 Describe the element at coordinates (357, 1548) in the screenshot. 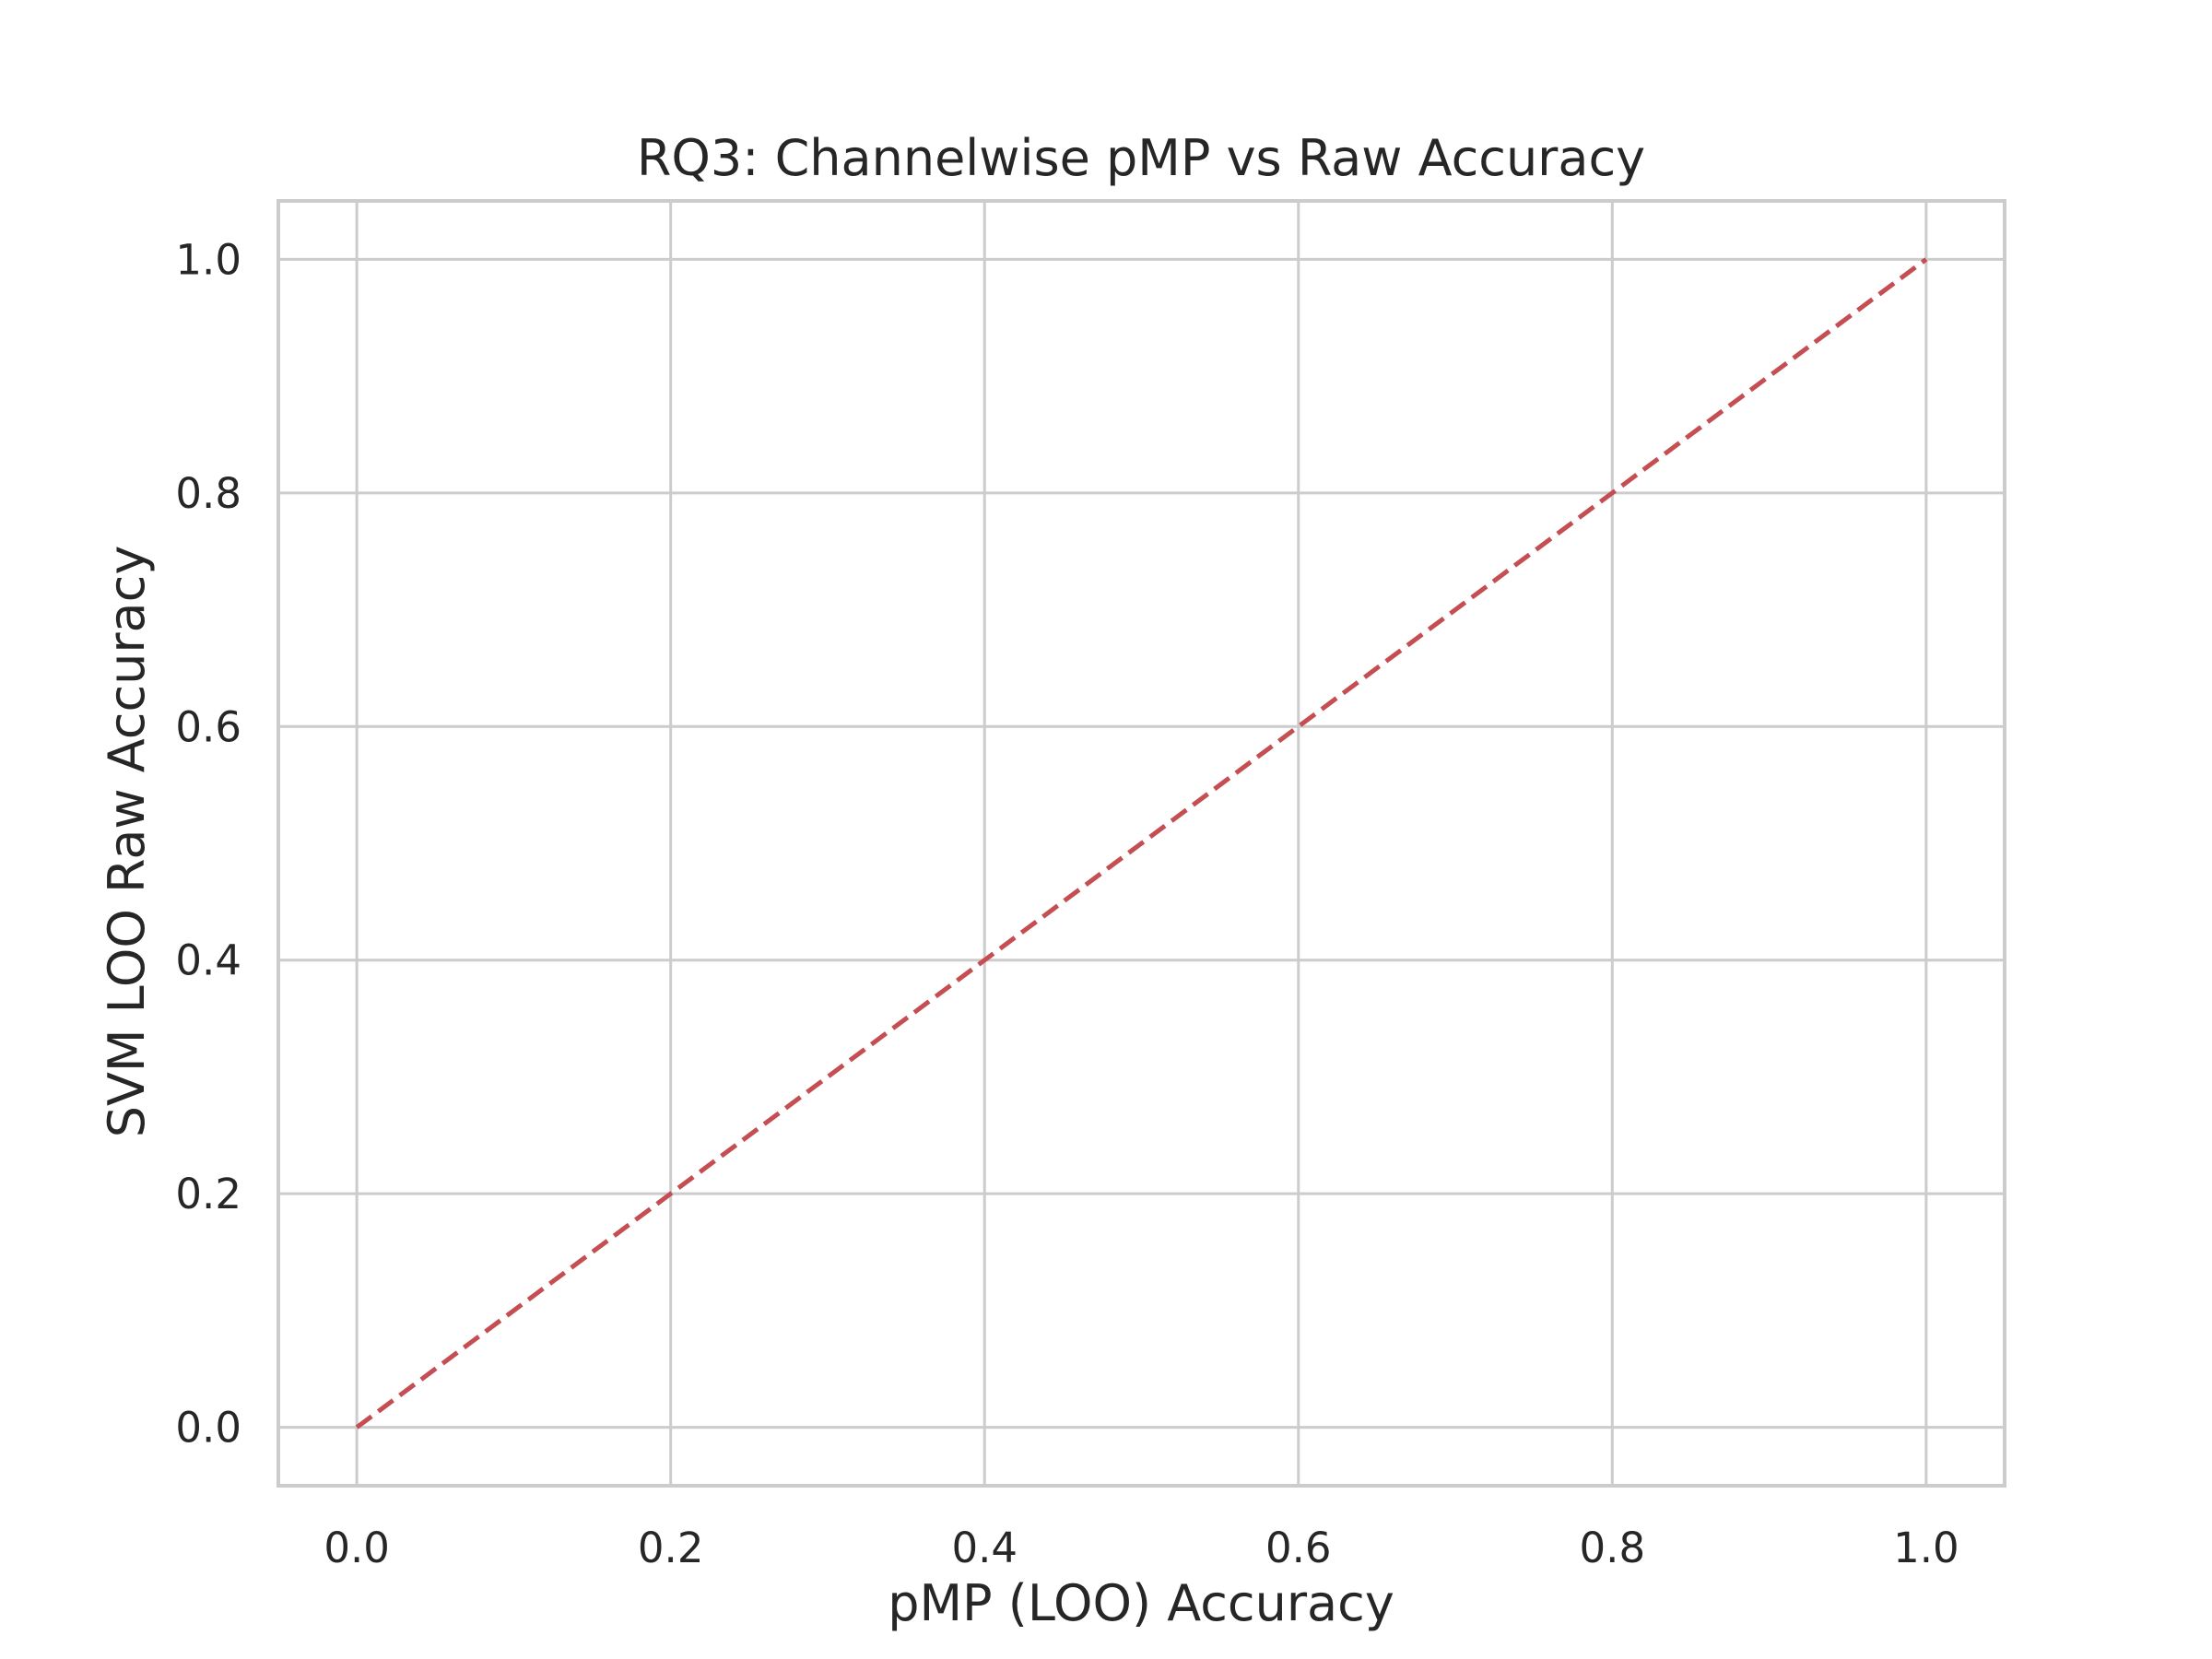

I see `x-tick-label: 0.0` at that location.